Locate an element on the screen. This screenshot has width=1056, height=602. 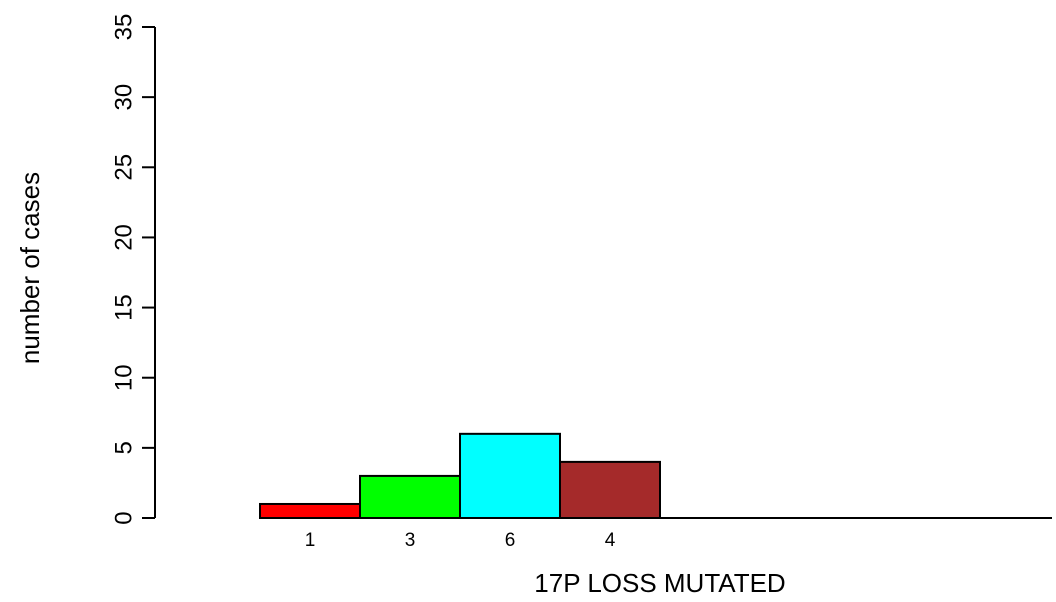
bar-labels: 1 3 6 4 is located at coordinates (460, 540).